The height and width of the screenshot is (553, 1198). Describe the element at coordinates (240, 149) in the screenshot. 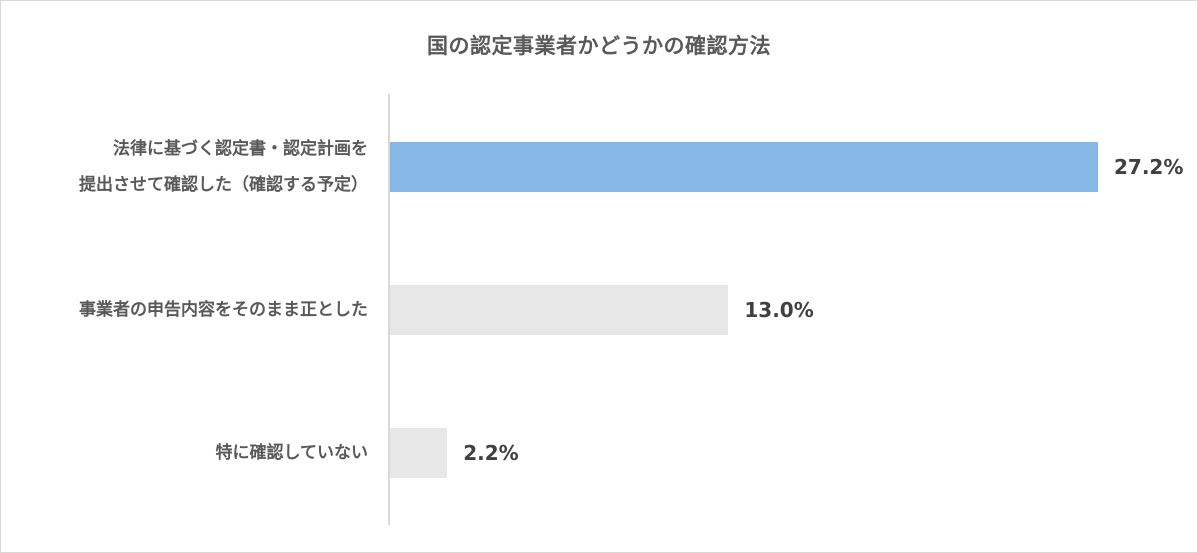

I see `category-label-line: 法律に基づく認定書・認定計画を` at that location.